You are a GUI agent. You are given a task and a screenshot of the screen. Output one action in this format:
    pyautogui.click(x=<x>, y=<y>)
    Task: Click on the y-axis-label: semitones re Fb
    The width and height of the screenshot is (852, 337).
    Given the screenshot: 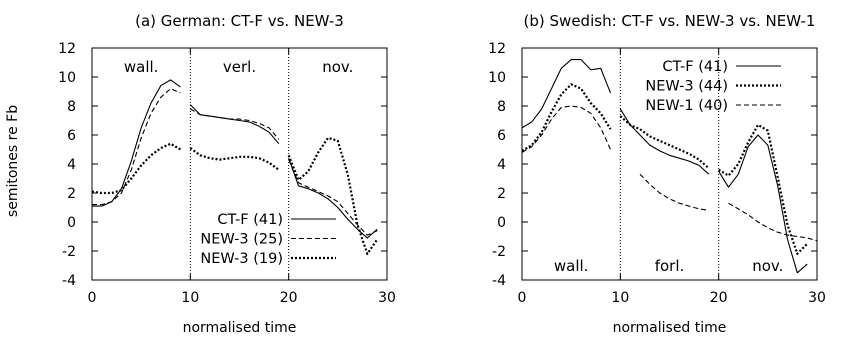 What is the action you would take?
    pyautogui.click(x=13, y=161)
    